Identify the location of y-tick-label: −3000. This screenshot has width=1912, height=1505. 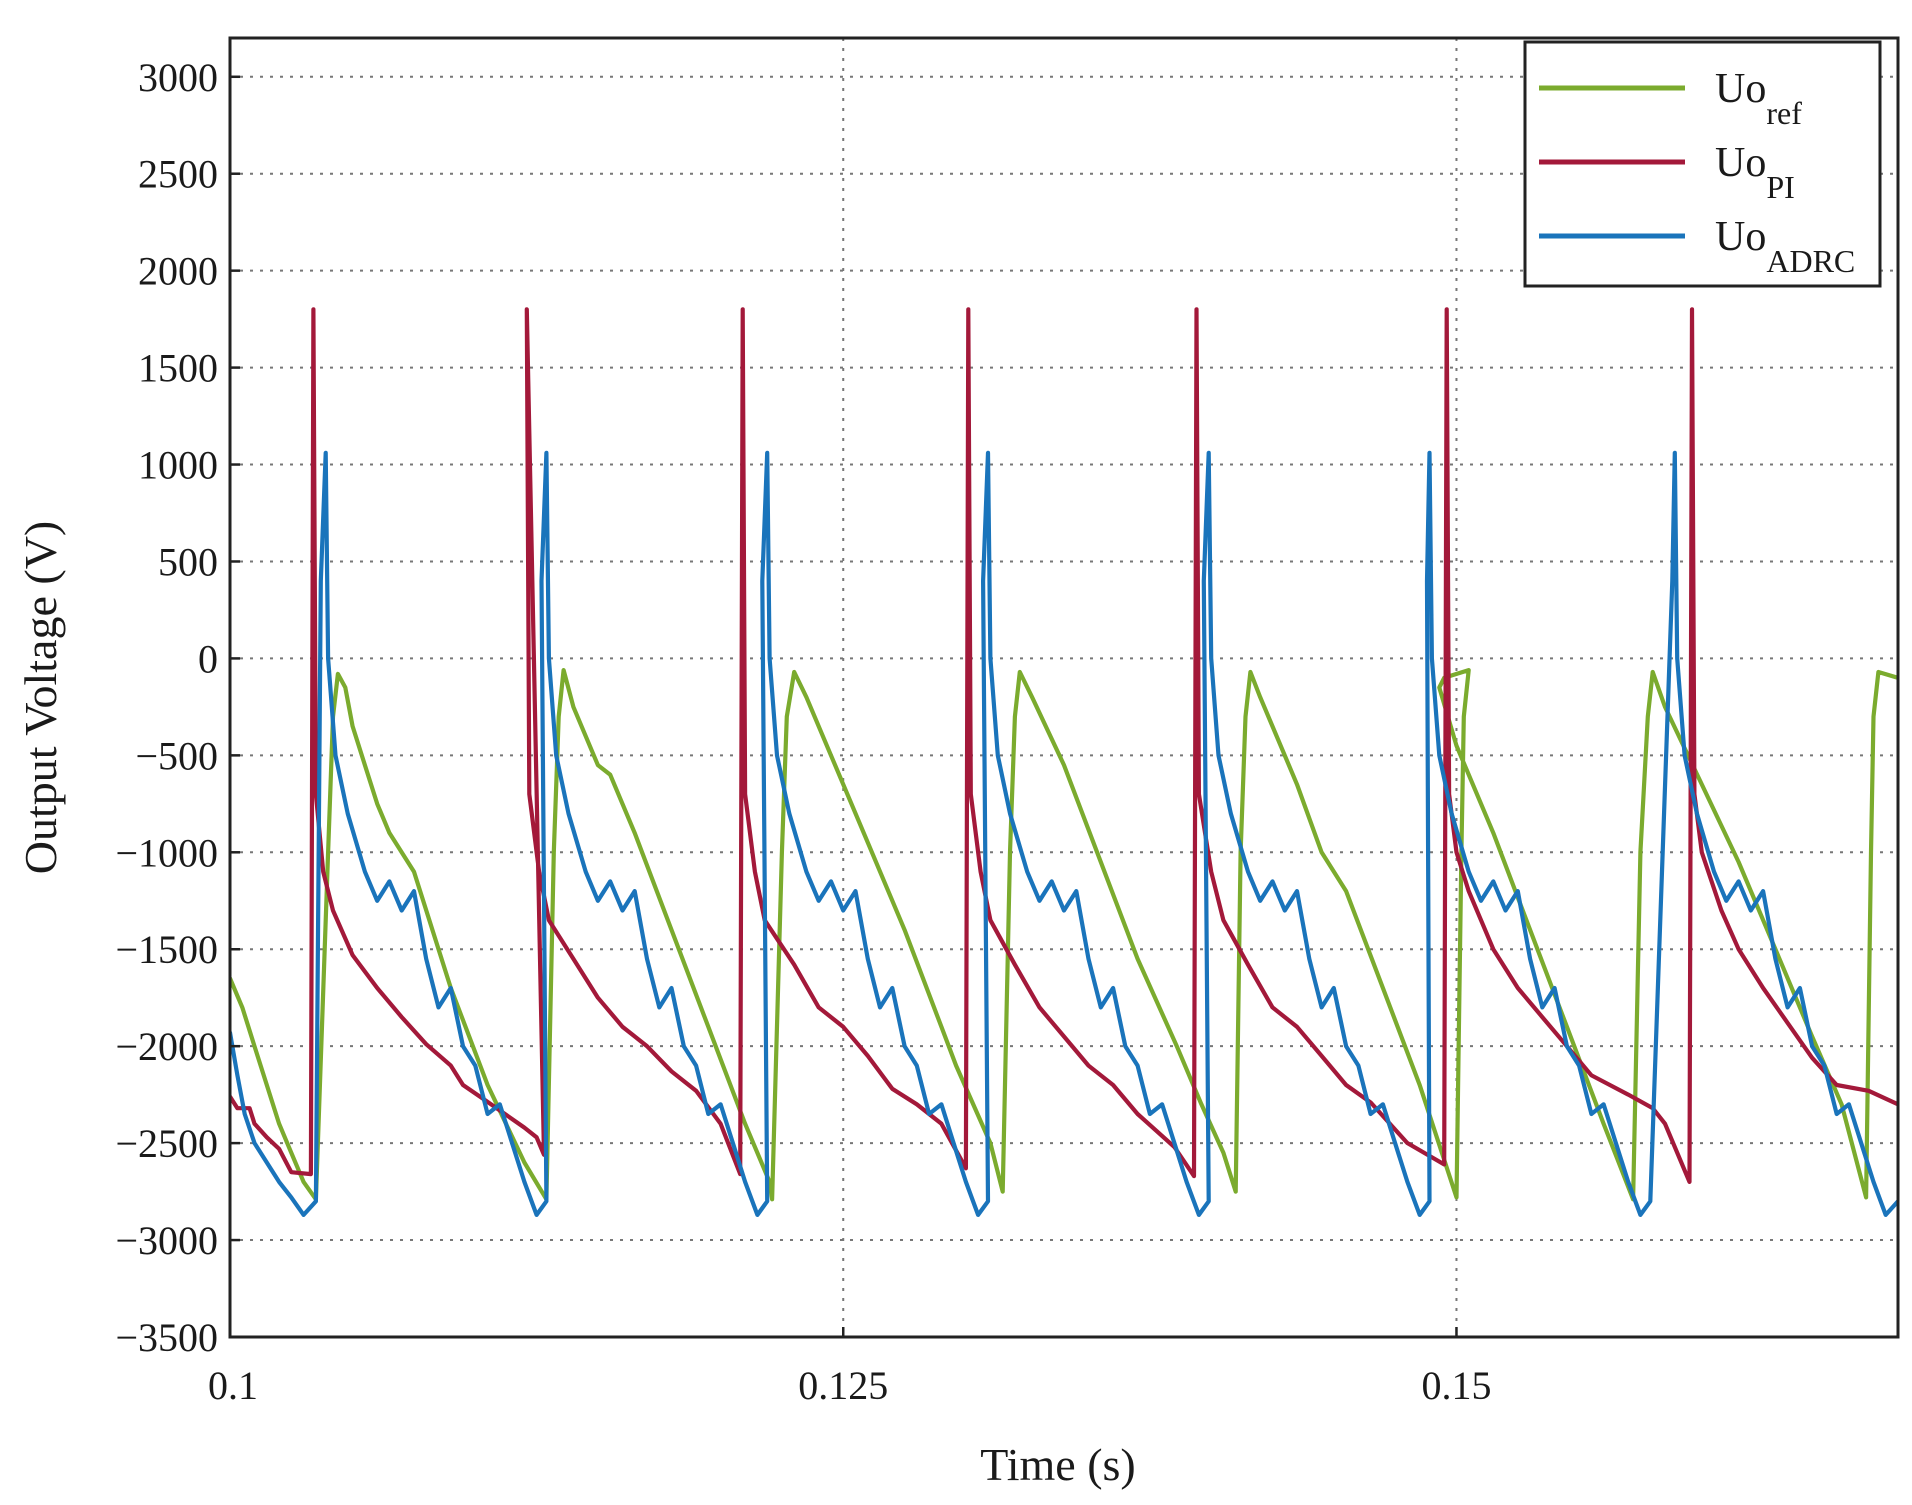
(166, 1240).